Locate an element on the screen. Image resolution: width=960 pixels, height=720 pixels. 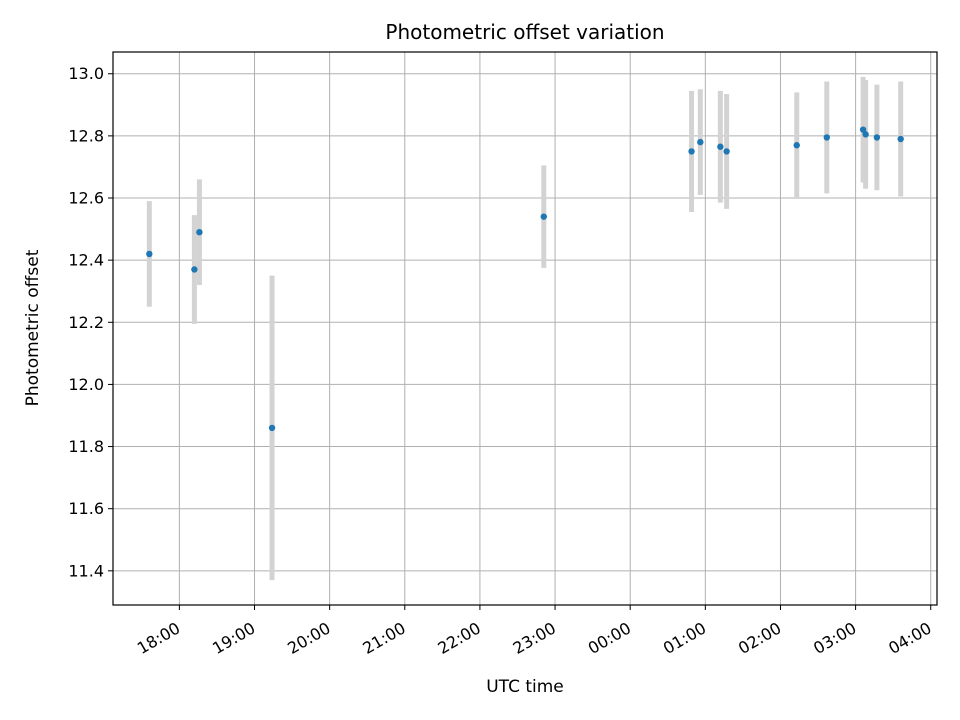
x-axis-label: UTC time is located at coordinates (525, 687).